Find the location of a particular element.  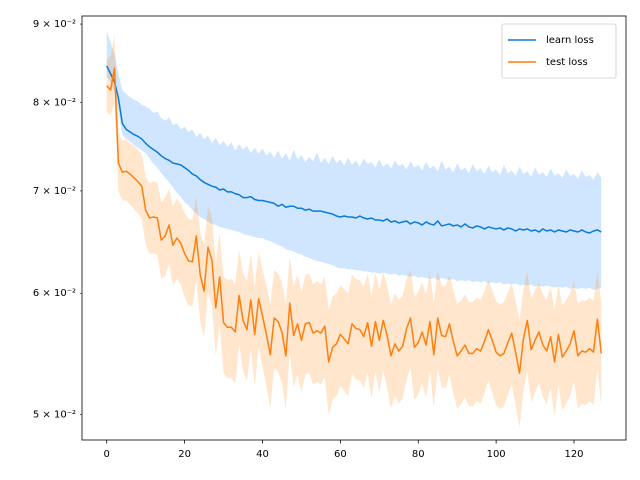

y-tick-label: 9 × 10⁻² is located at coordinates (54, 24).